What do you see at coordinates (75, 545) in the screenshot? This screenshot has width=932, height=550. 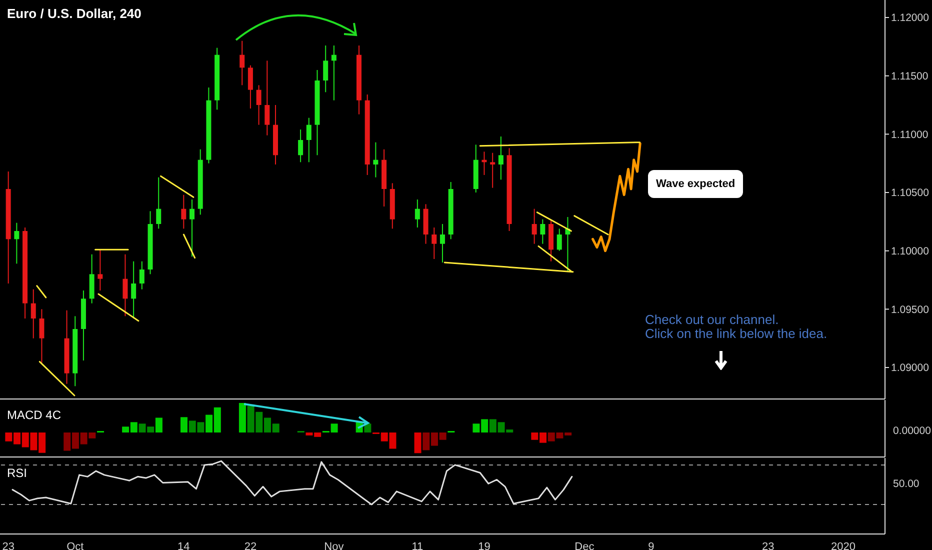 I see `x-tick-label: Oct` at bounding box center [75, 545].